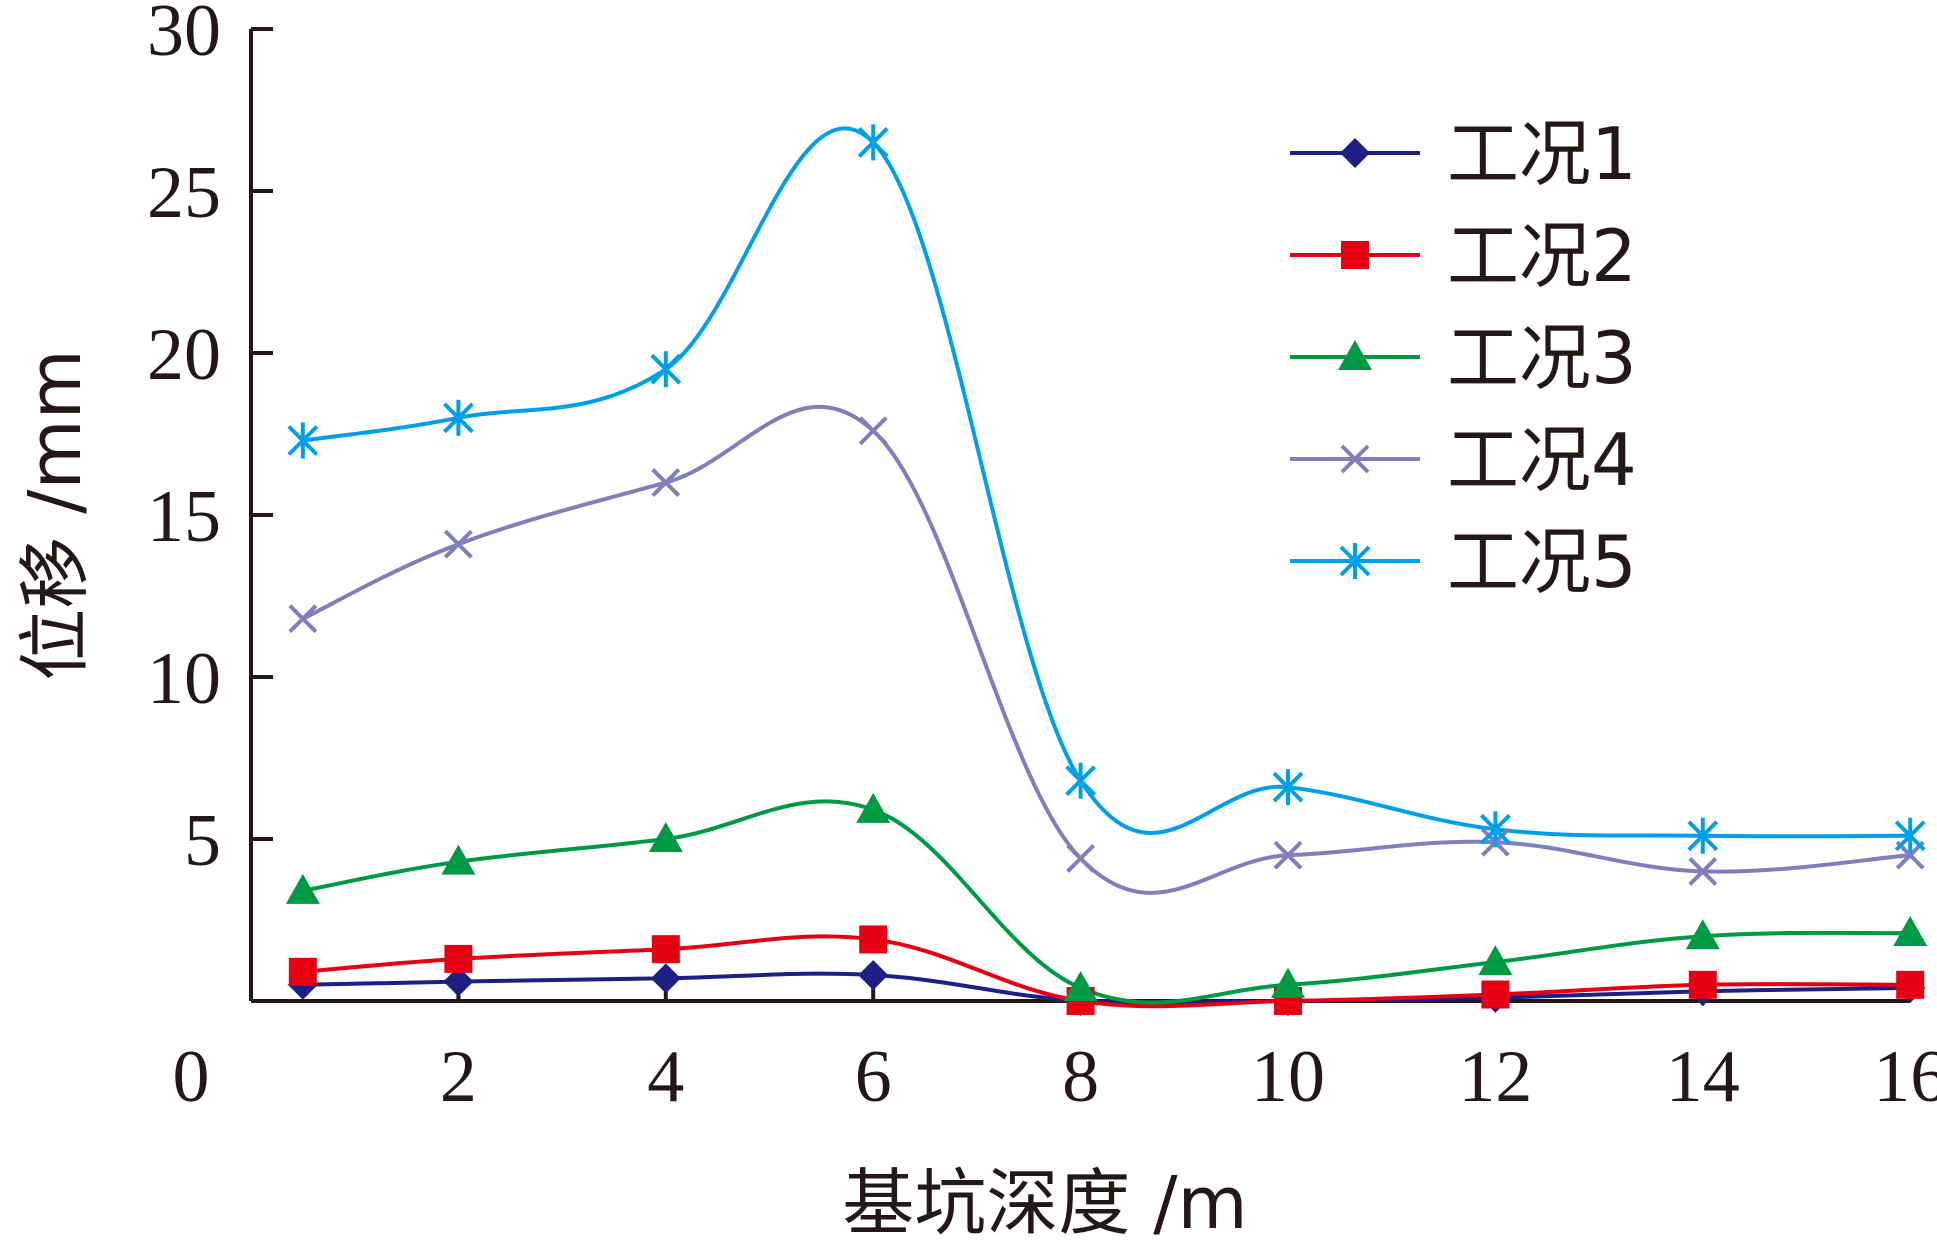  I want to click on y-tick-label: 10, so click(184, 679).